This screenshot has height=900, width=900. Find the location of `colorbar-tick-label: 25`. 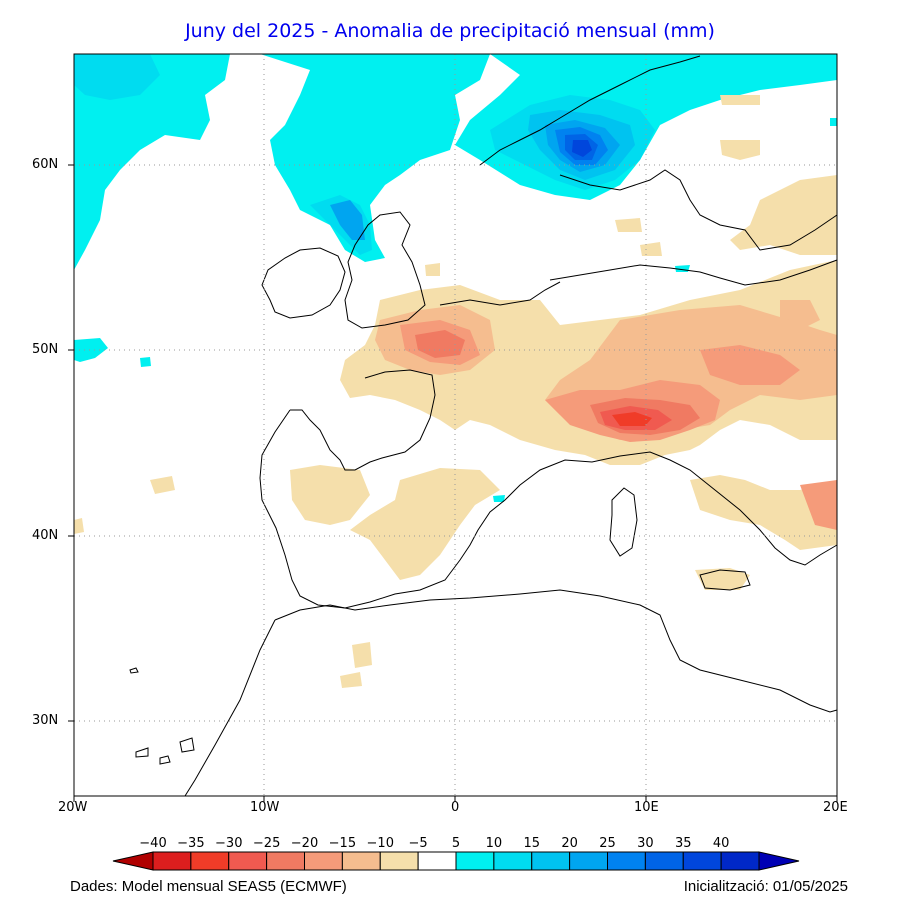

colorbar-tick-label: 25 is located at coordinates (607, 843).